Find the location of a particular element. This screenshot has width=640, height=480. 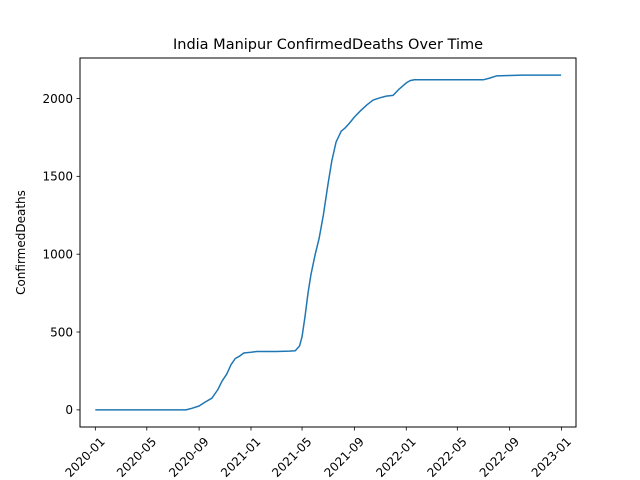

x-tick-label: 2023-01 is located at coordinates (551, 457).